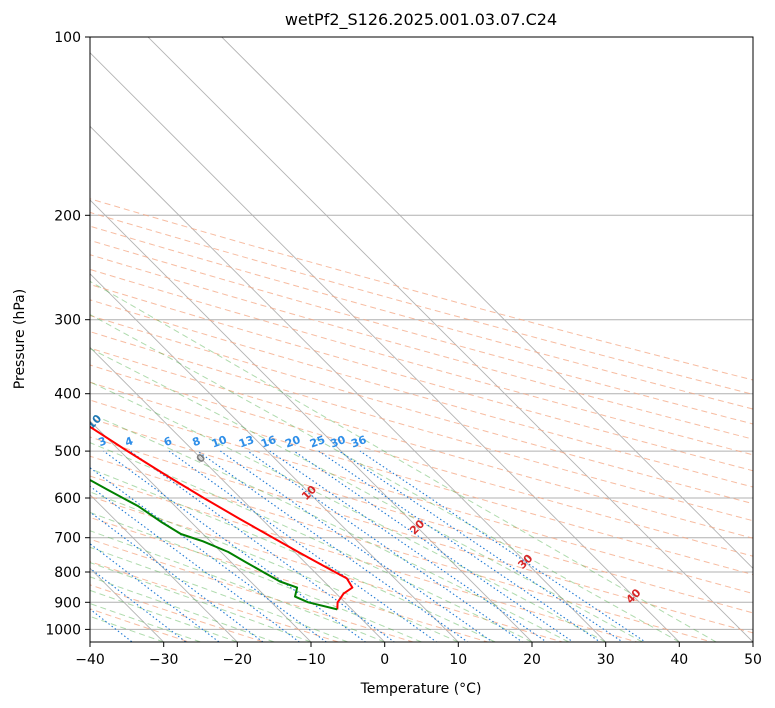 This screenshot has height=708, width=775. Describe the element at coordinates (421, 20) in the screenshot. I see `chart-title: wetPf2_S126.2025.001.03.07.C24` at that location.